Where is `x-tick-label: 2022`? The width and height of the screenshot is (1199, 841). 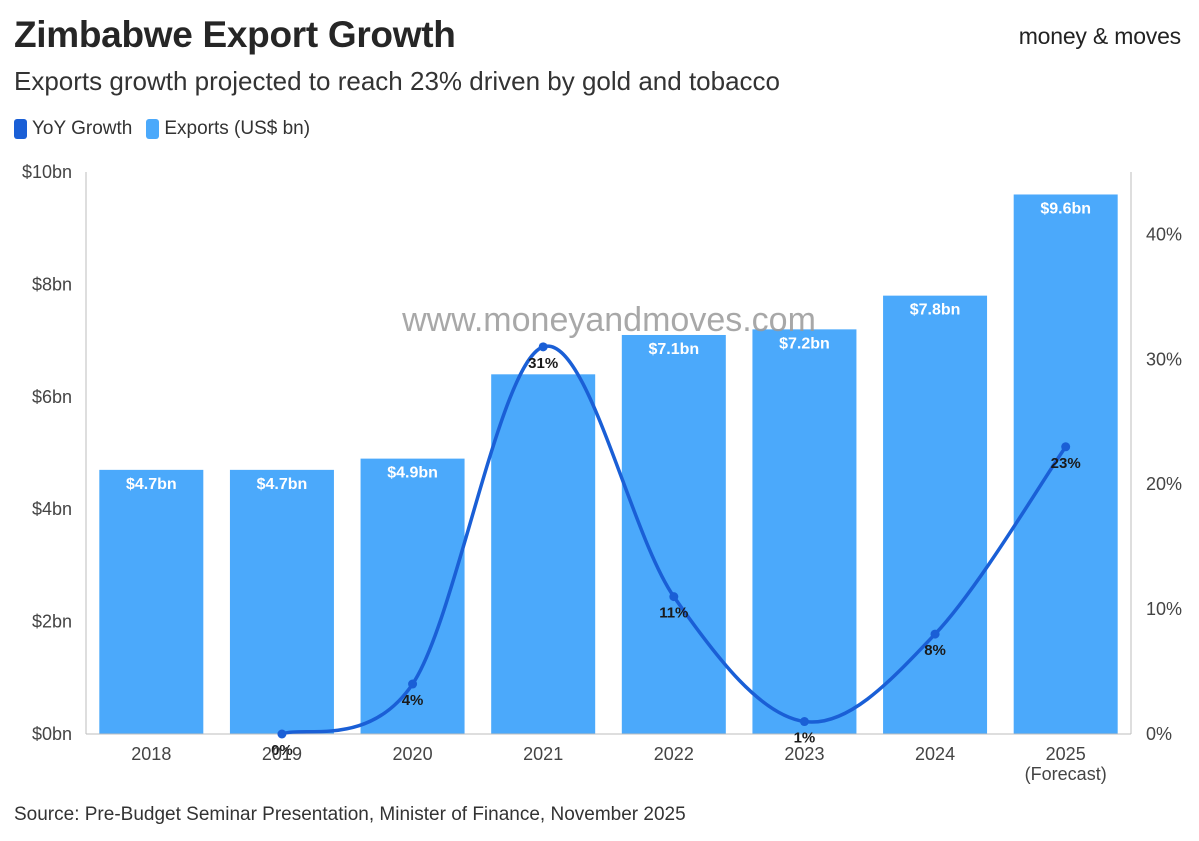 x-tick-label: 2022 is located at coordinates (674, 754).